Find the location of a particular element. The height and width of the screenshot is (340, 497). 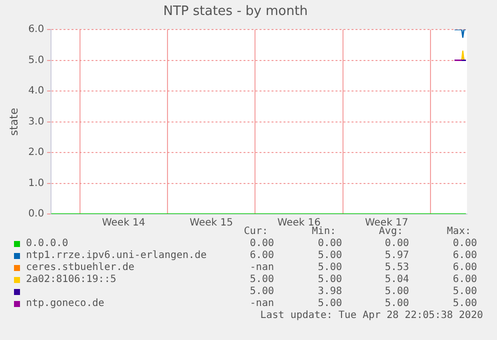

y-axis-title: state is located at coordinates (13, 122).